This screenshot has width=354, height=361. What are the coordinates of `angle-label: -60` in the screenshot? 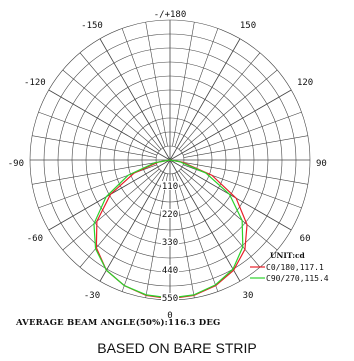 It's located at (35, 239).